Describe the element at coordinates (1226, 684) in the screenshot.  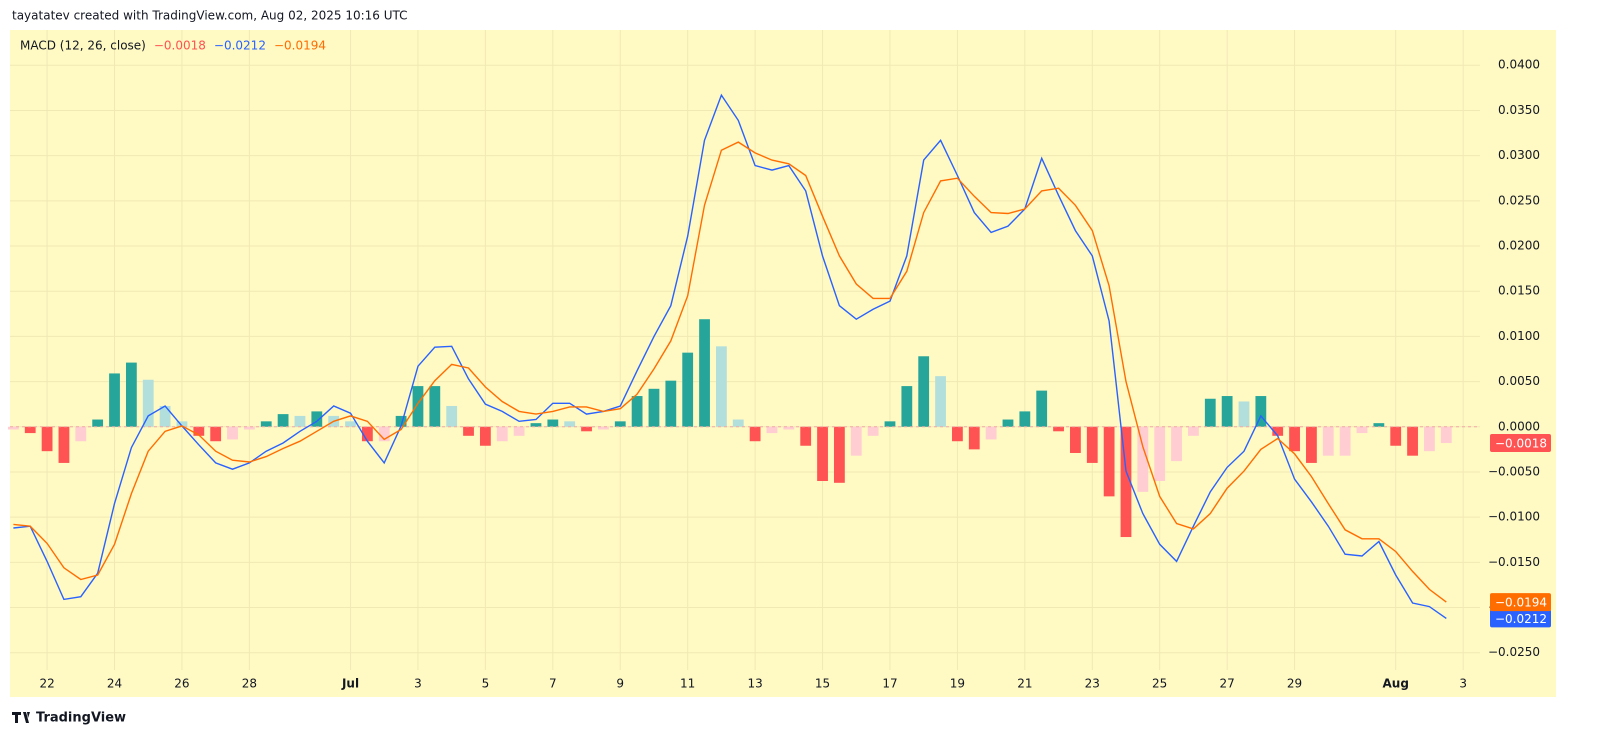
I see `x-tick-label: 27` at that location.